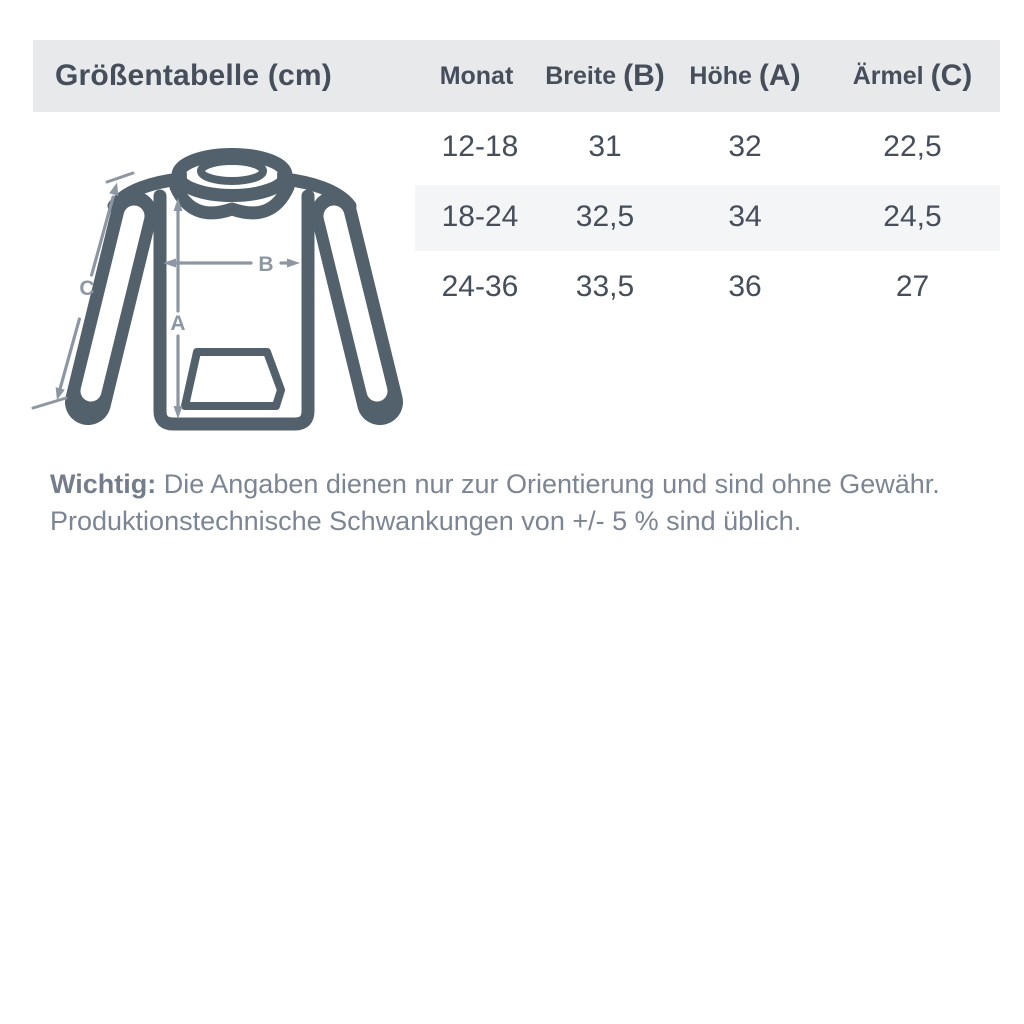  I want to click on page-title: Größentabelle (cm), so click(193, 75).